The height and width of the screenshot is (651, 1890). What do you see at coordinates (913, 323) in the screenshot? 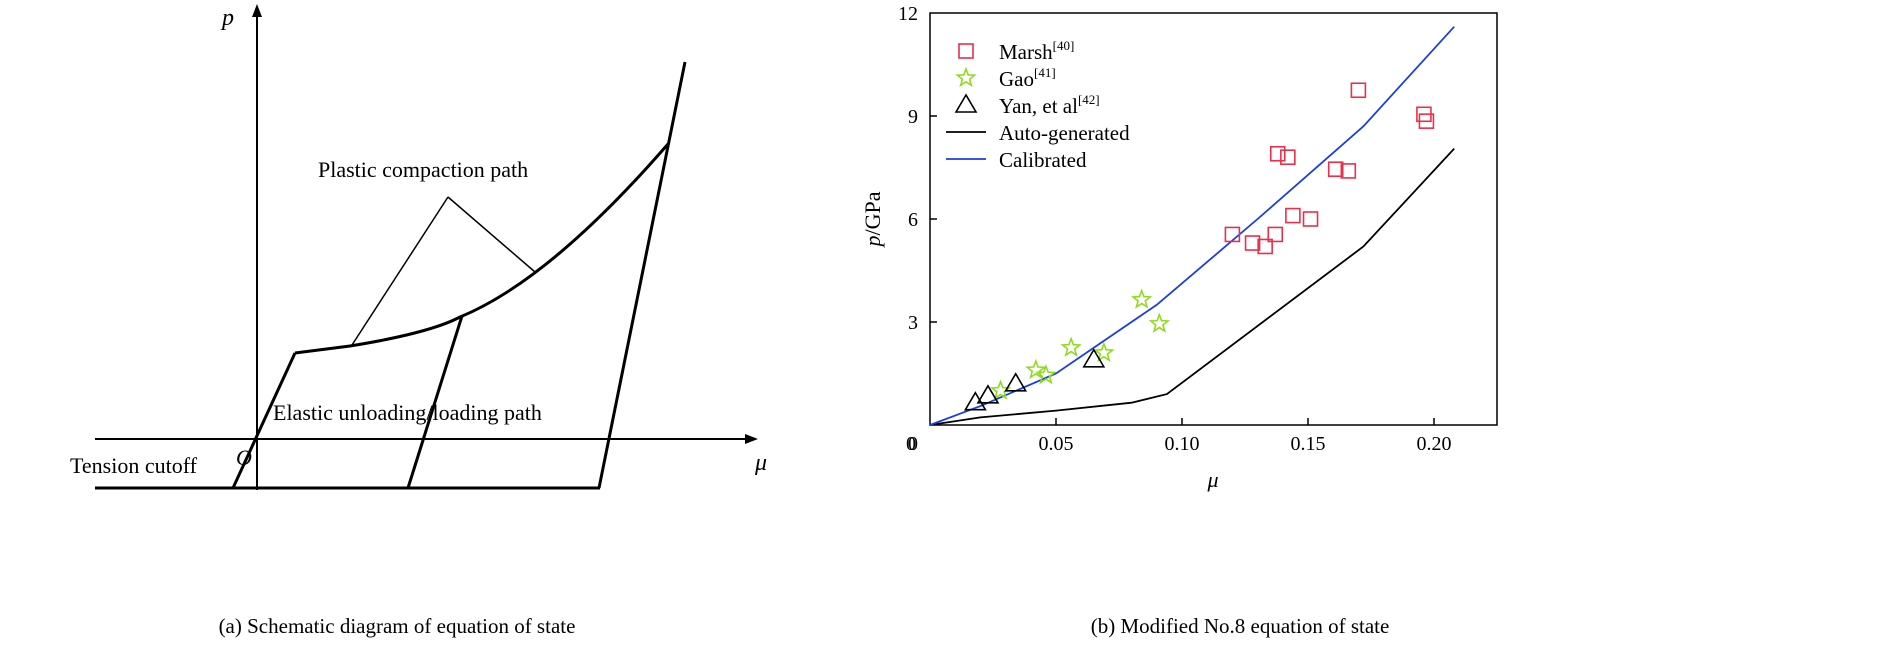
I see `y-tick-label: 3` at bounding box center [913, 323].